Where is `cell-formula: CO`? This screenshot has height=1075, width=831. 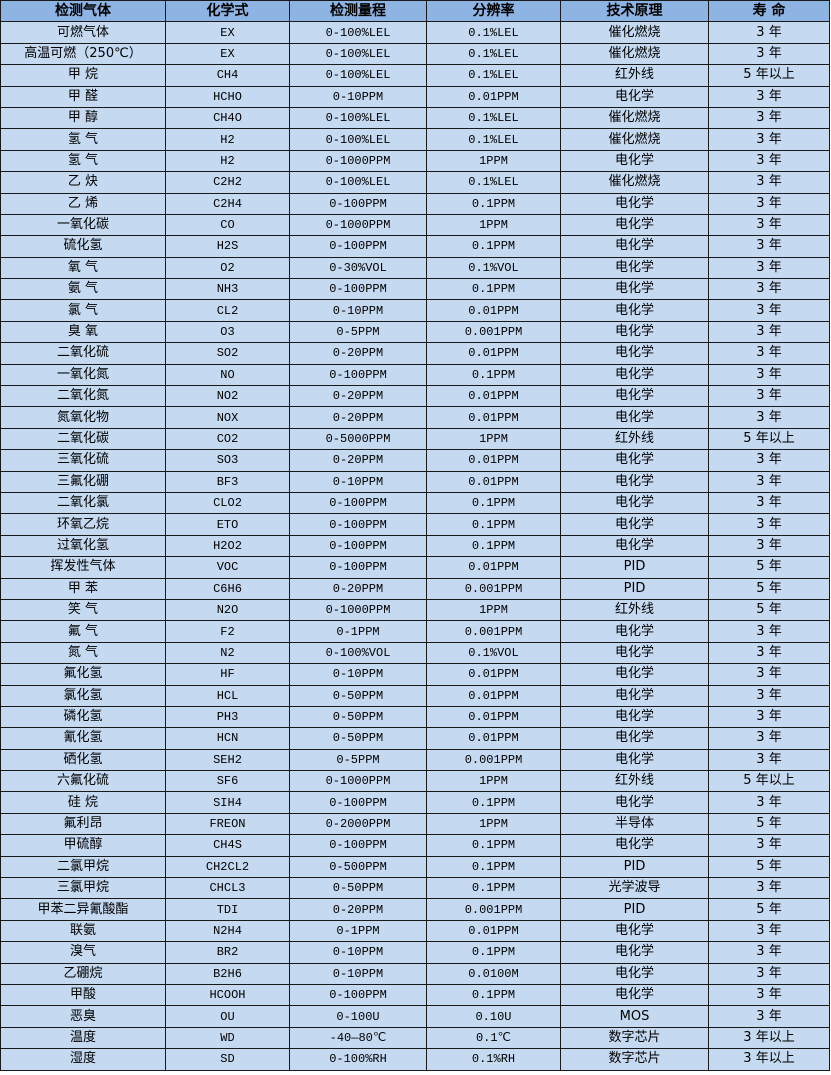 cell-formula: CO is located at coordinates (227, 225).